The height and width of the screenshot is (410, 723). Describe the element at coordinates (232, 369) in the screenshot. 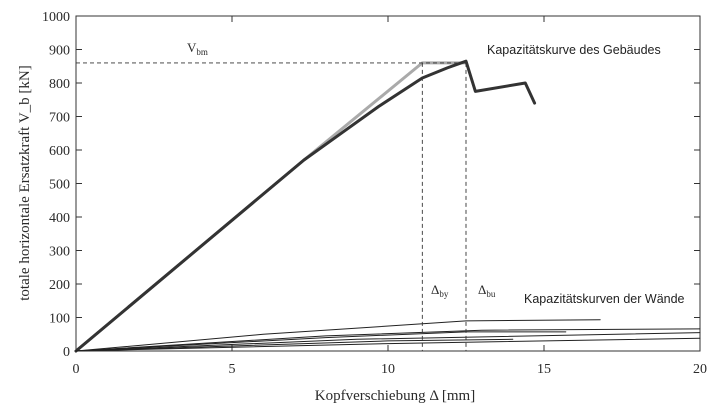

I see `x-tick-label: 5` at that location.